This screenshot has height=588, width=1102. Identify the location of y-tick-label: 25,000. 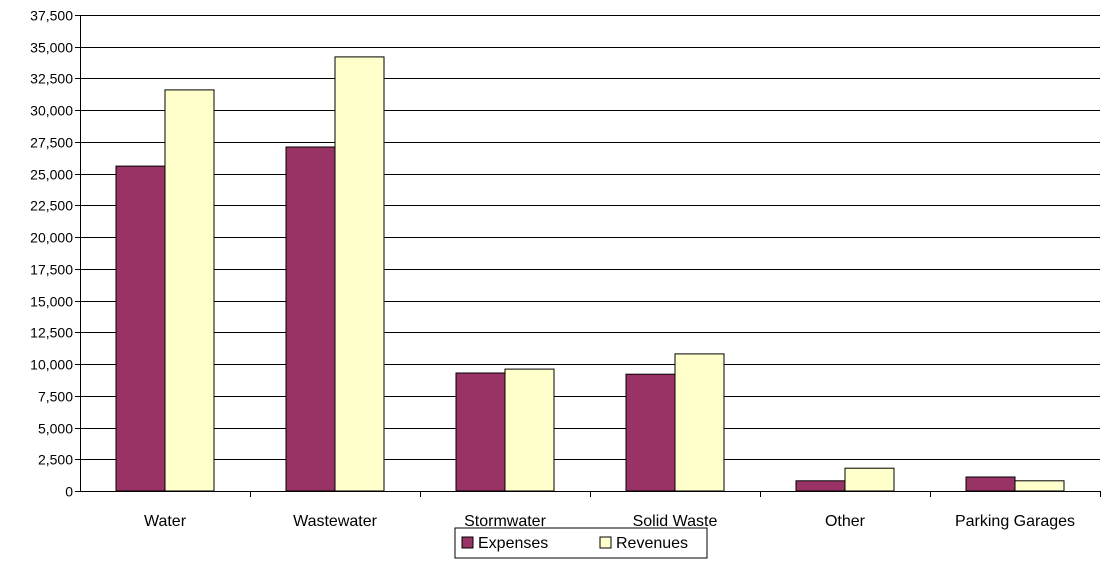
(51, 175).